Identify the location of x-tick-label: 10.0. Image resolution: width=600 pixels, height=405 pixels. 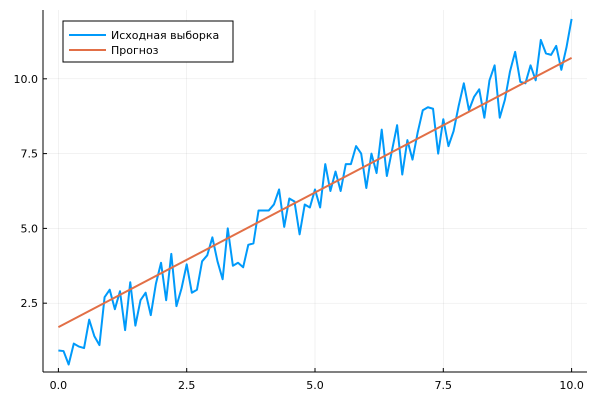
(571, 385).